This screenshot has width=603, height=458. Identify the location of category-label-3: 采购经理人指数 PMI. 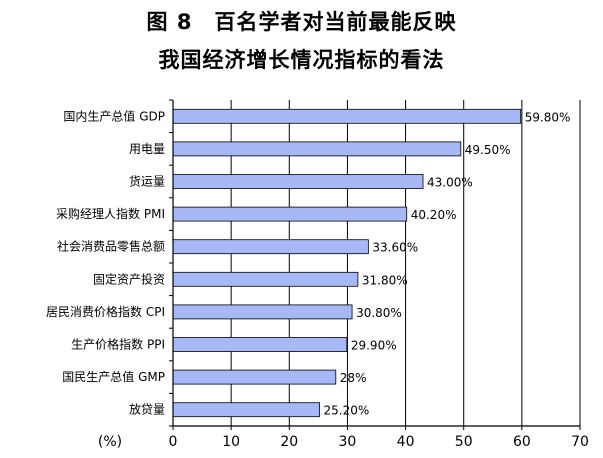
(110, 213).